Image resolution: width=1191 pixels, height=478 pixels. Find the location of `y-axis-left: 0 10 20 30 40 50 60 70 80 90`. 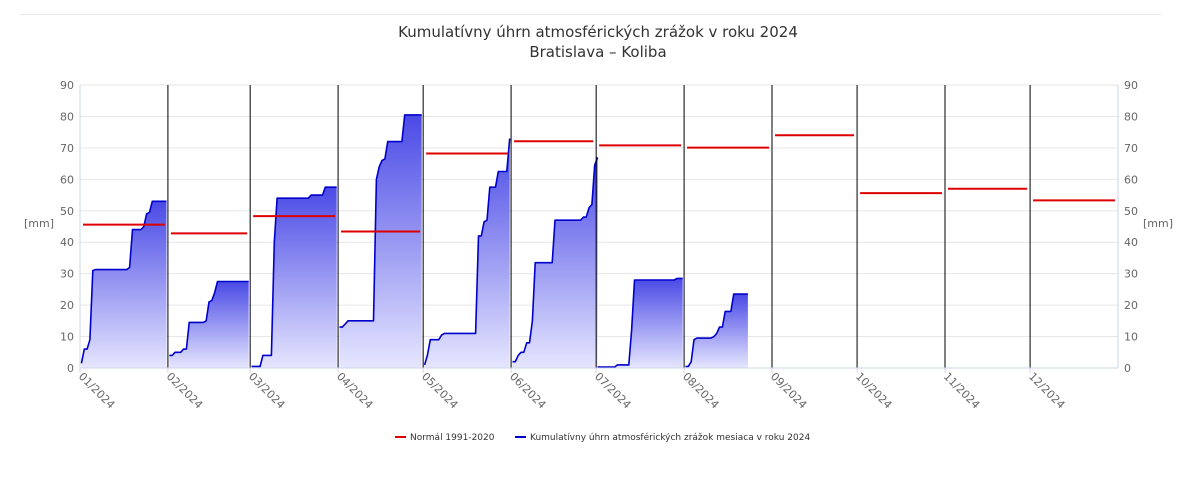

y-axis-left: 0 10 20 30 40 50 60 70 80 90 is located at coordinates (70, 227).